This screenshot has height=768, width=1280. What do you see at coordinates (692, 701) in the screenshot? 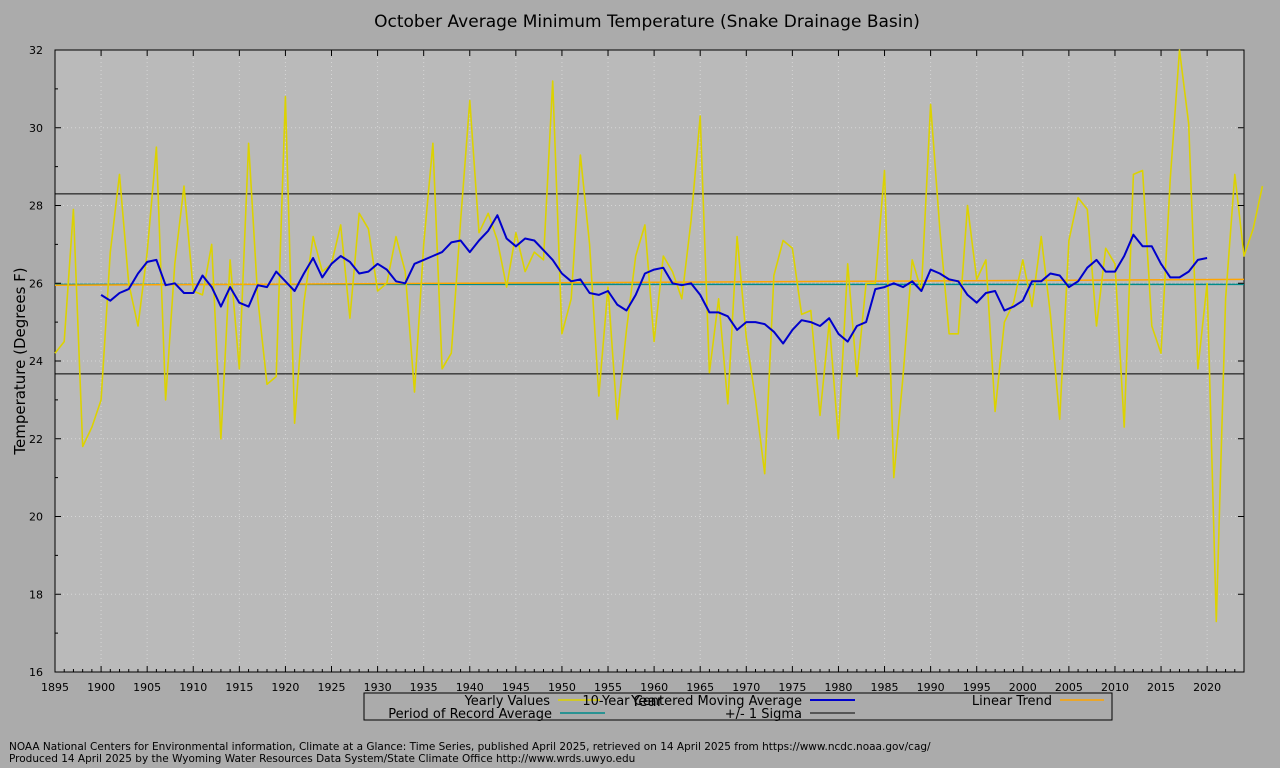
I see `legend-label-moving: 10-Year Centered Moving Average` at bounding box center [692, 701].